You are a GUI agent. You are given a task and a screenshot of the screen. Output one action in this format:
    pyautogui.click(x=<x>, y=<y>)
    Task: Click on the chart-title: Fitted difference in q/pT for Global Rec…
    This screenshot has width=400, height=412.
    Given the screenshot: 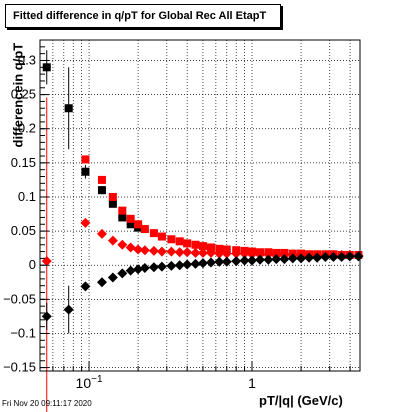 What is the action you would take?
    pyautogui.click(x=143, y=16)
    